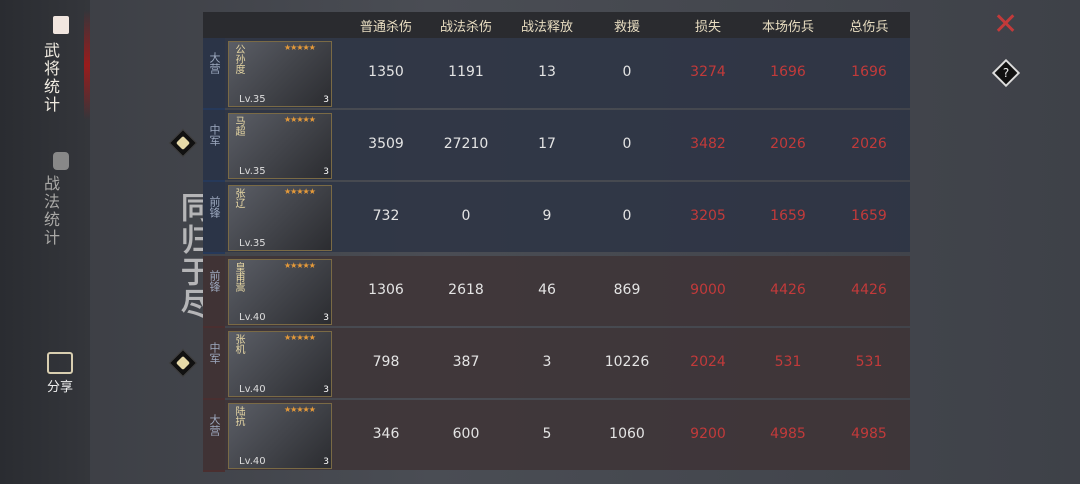 The height and width of the screenshot is (484, 1080). I want to click on stat-cell: 1191, so click(466, 72).